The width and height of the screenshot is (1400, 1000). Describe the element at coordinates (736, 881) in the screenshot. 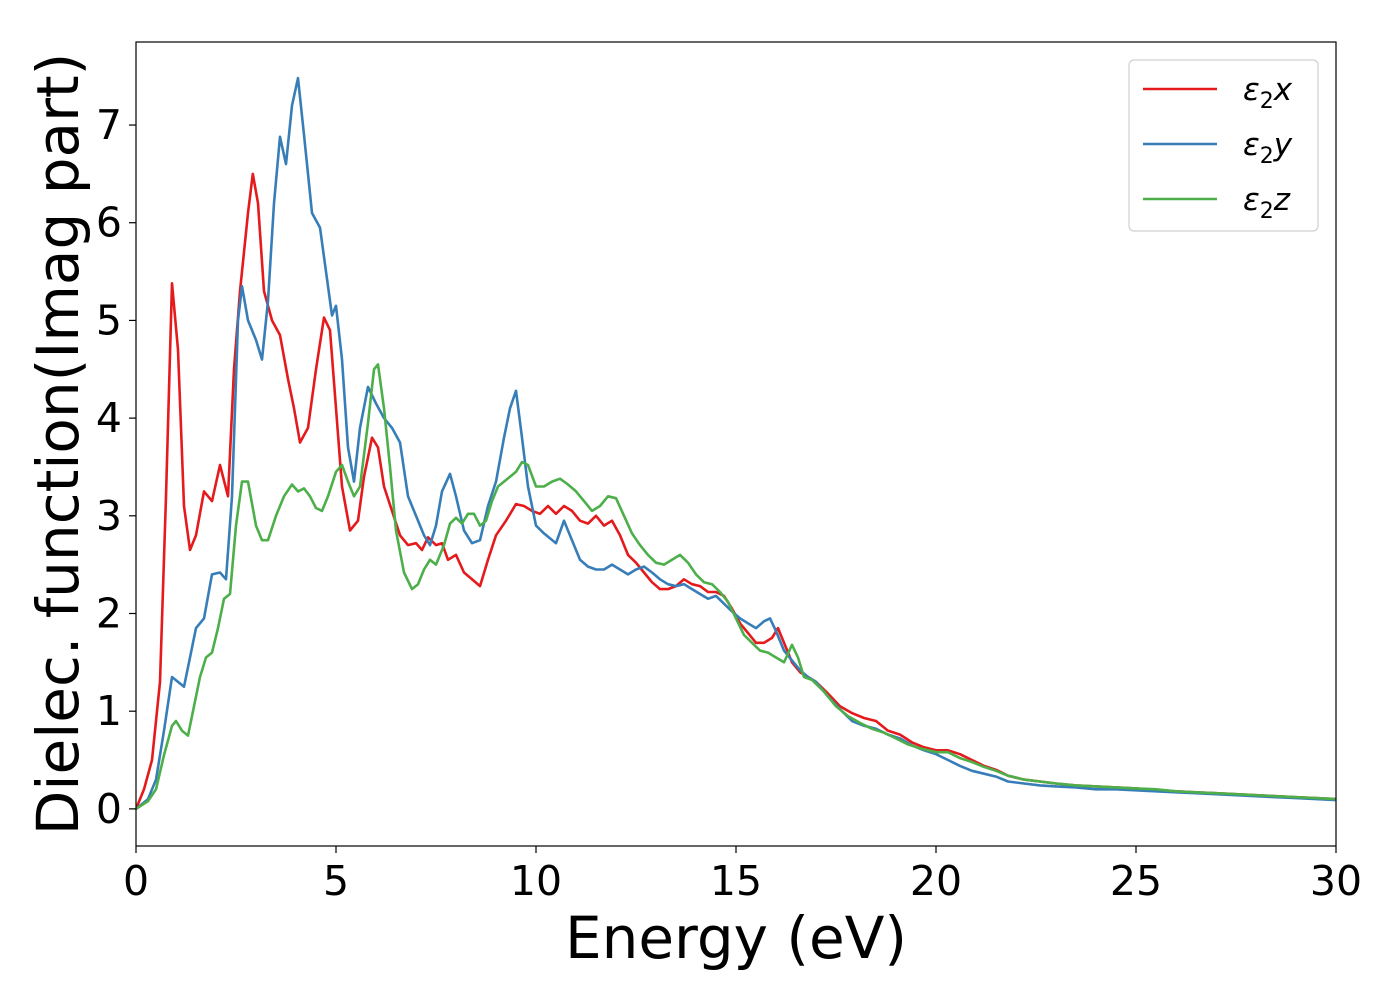

I see `x-tick-label: 15` at that location.